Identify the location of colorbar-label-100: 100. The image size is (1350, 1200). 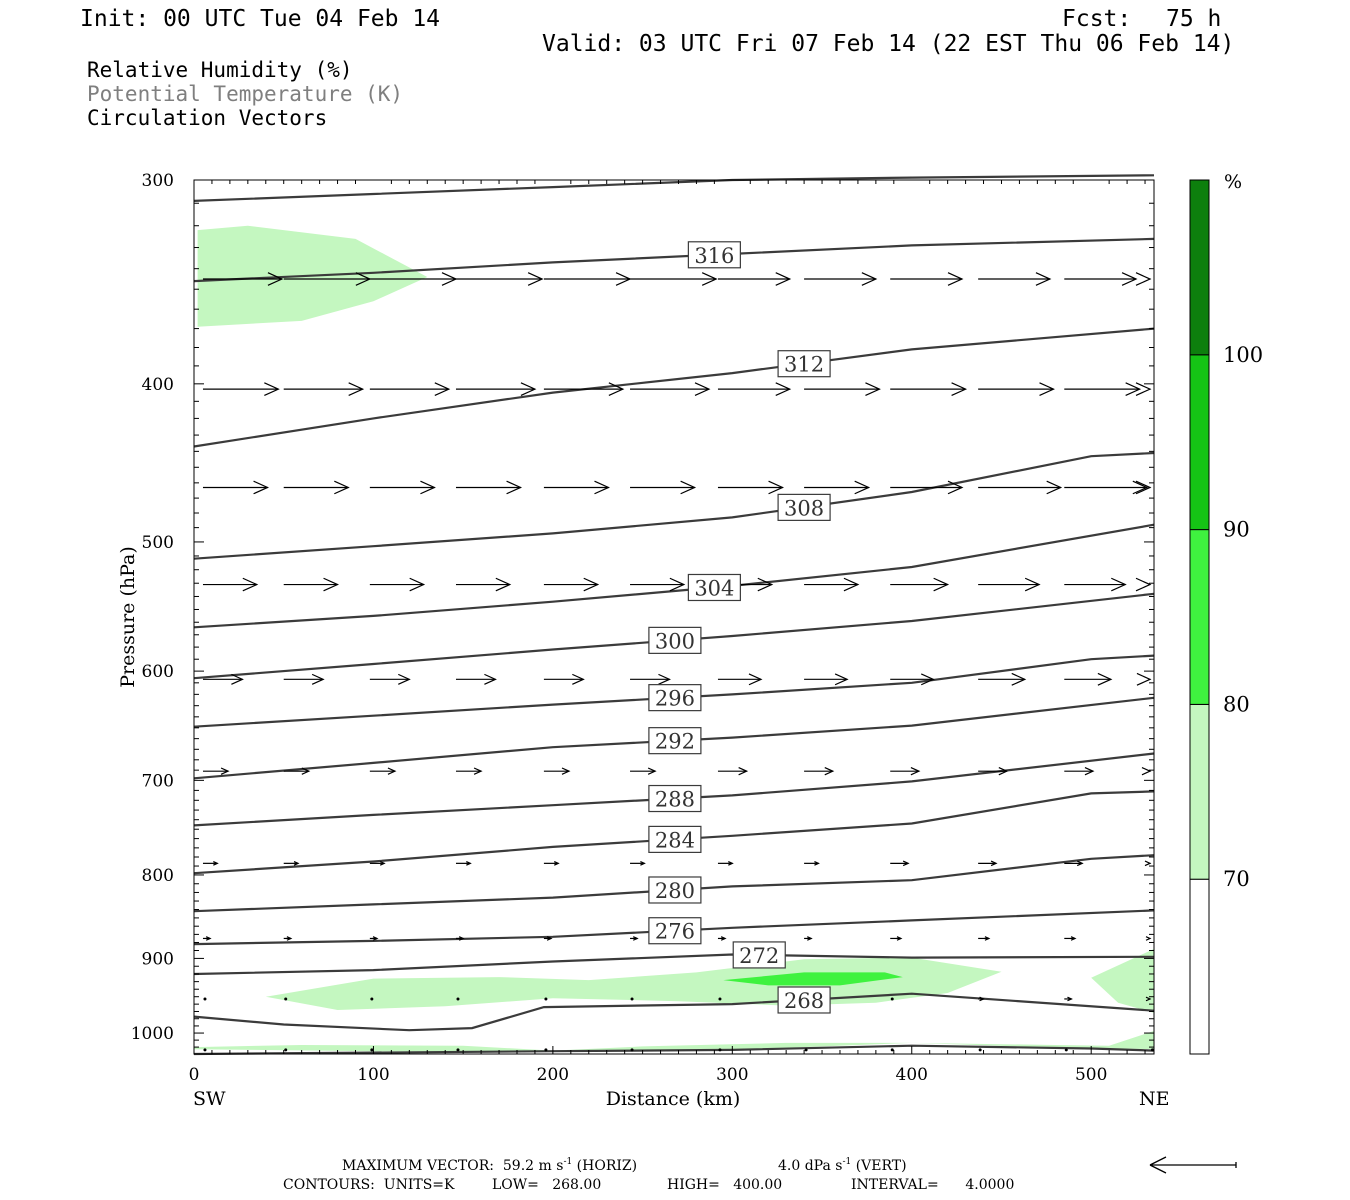
(1243, 355).